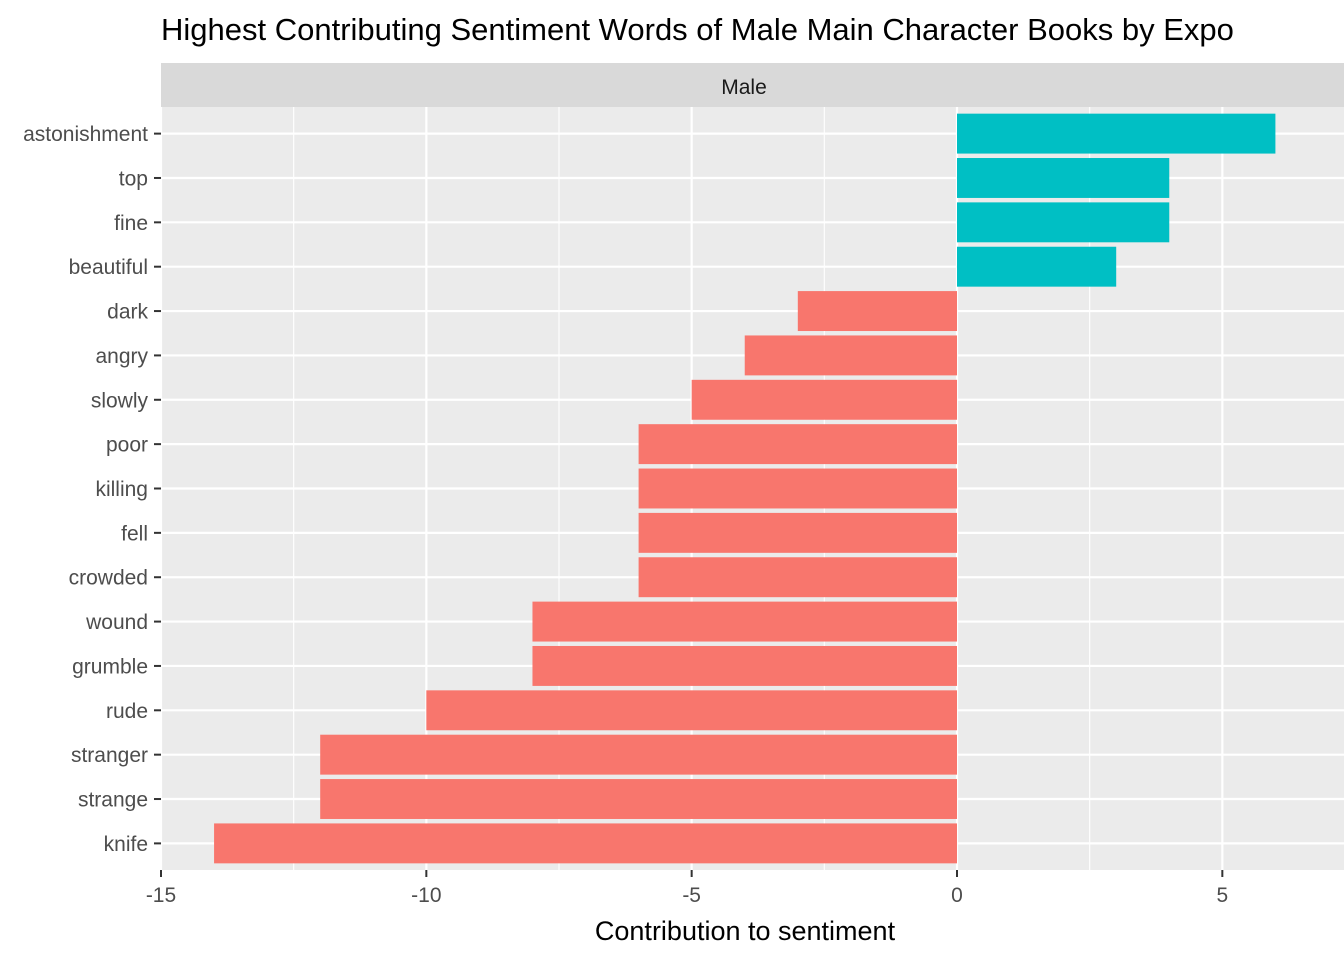 The width and height of the screenshot is (1344, 960). Describe the element at coordinates (134, 533) in the screenshot. I see `y-tick-label: fell` at that location.